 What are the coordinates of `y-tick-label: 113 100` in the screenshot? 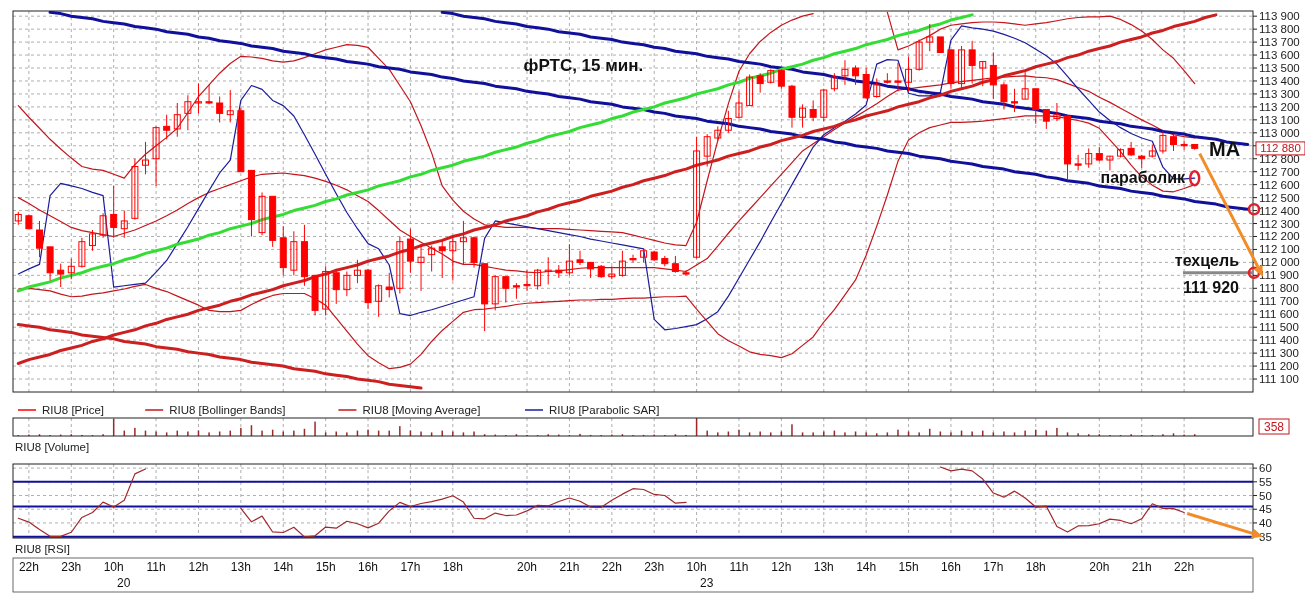 It's located at (1279, 119).